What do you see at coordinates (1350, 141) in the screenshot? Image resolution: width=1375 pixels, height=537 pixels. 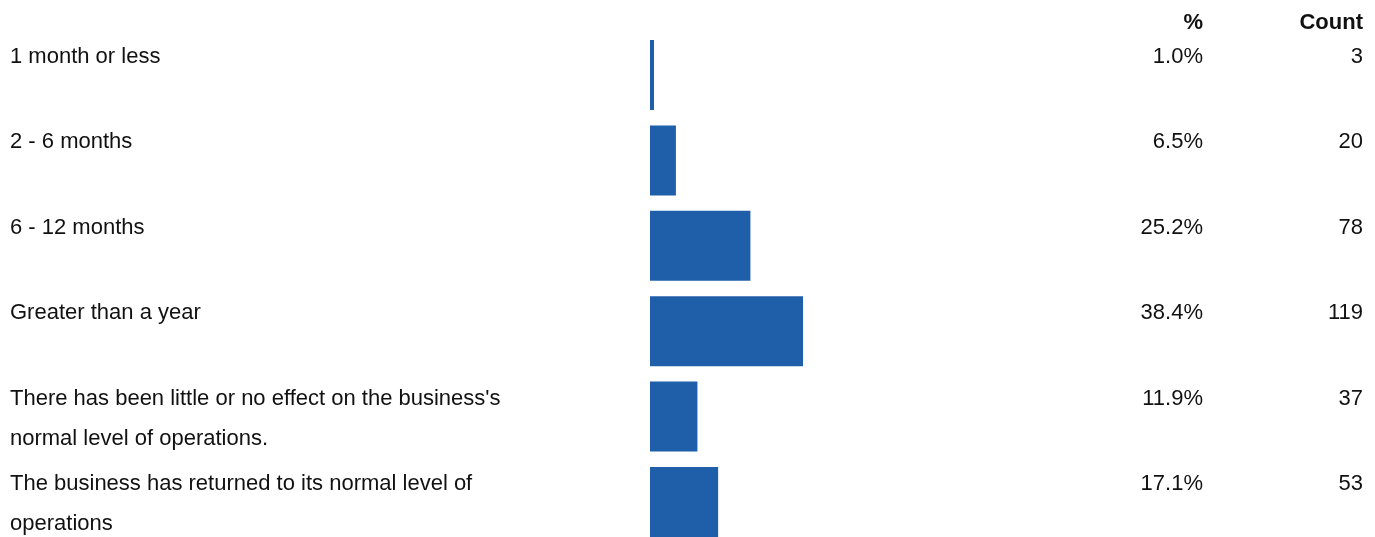 I see `text: 20` at bounding box center [1350, 141].